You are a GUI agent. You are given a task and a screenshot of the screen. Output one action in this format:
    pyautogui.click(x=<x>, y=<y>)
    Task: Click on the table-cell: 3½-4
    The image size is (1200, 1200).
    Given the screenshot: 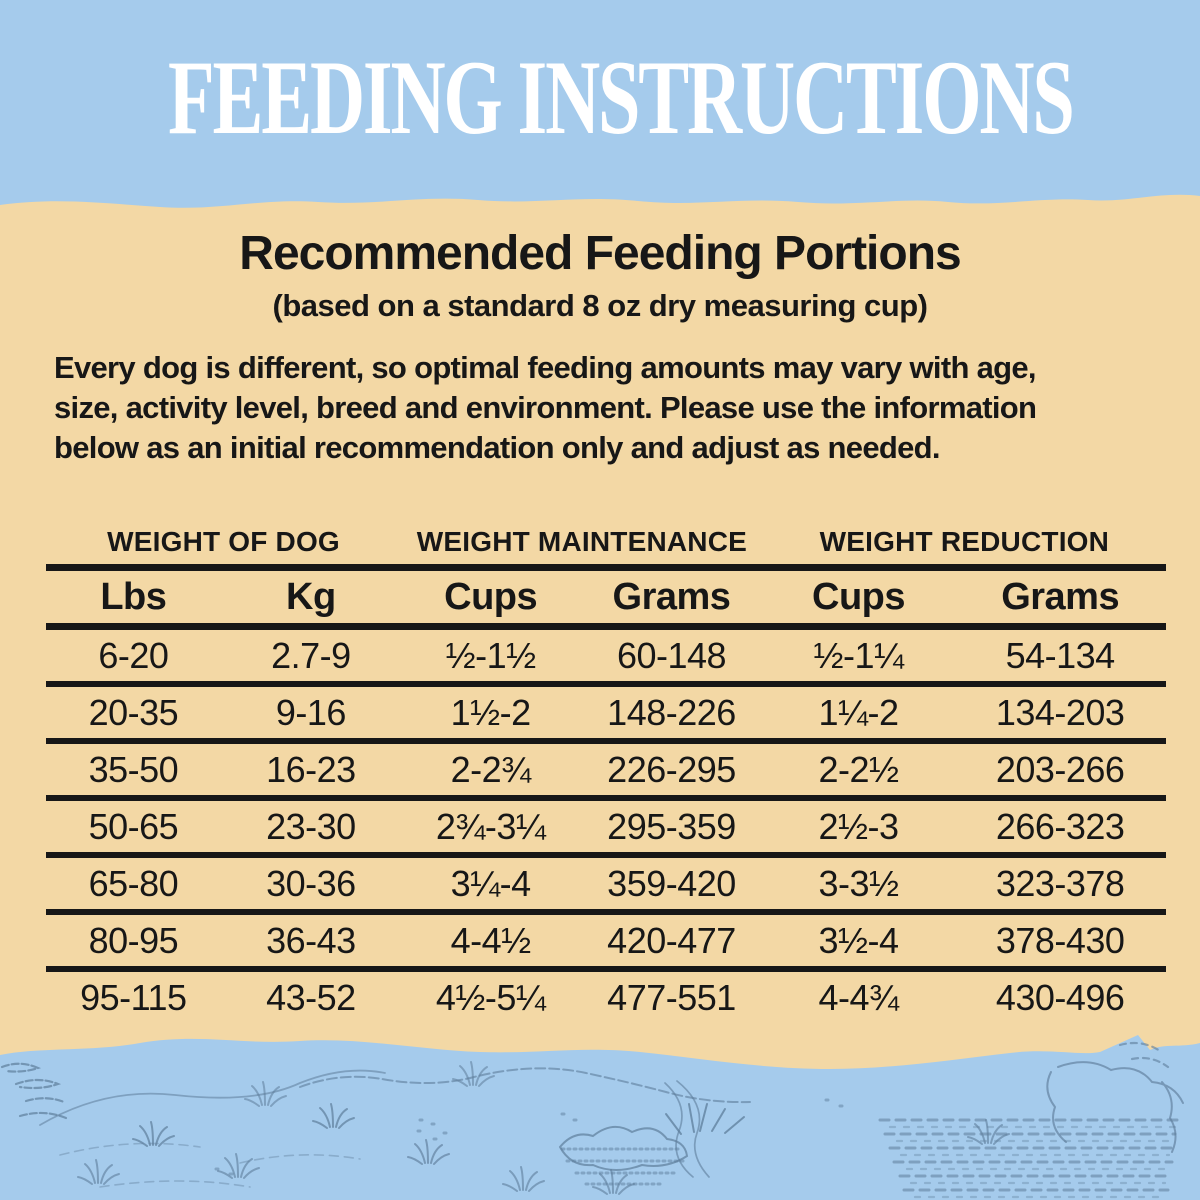 What is the action you would take?
    pyautogui.click(x=858, y=940)
    